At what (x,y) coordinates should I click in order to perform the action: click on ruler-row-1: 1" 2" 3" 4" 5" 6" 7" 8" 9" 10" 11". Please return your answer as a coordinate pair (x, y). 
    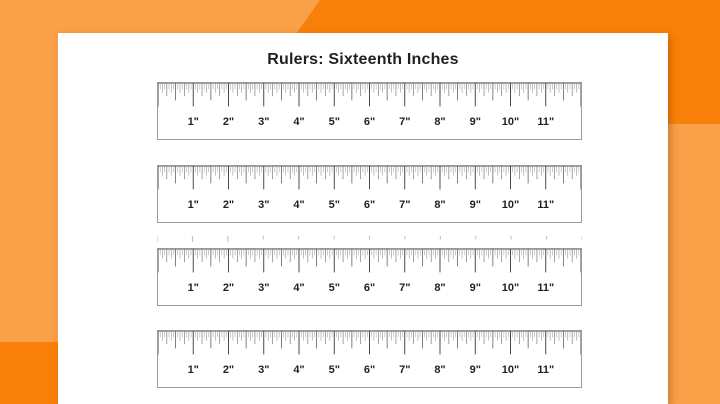
    Looking at the image, I should click on (369, 111).